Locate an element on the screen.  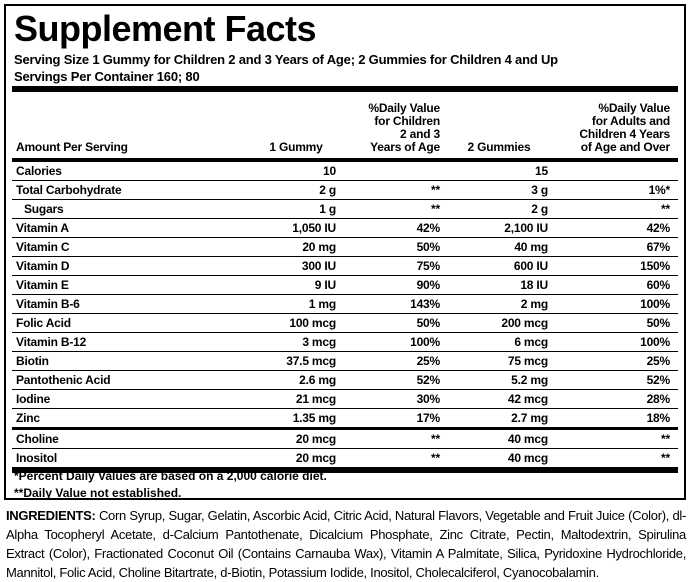
header-line: 1 Gummy is located at coordinates (296, 147).